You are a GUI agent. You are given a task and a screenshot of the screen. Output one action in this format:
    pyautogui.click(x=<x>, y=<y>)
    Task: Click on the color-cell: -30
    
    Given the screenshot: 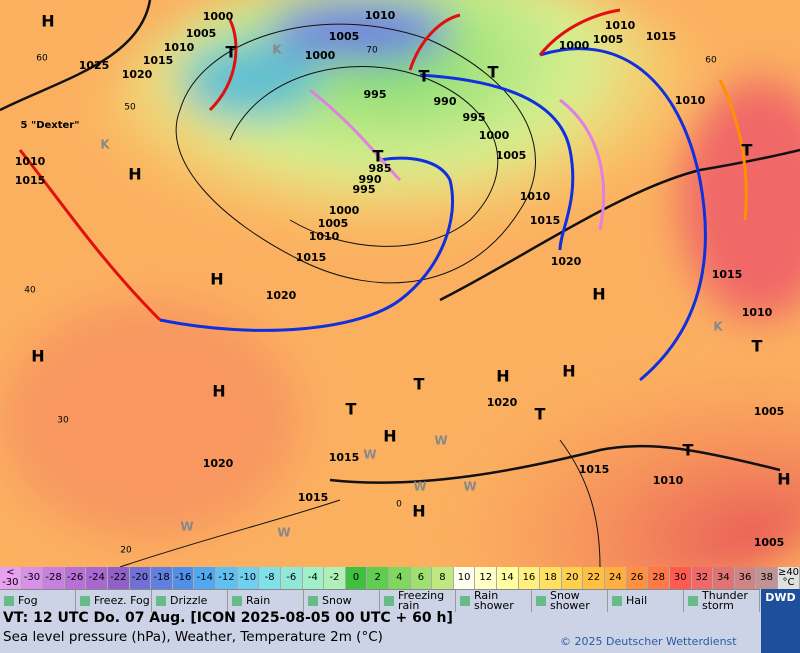 What is the action you would take?
    pyautogui.click(x=32, y=578)
    